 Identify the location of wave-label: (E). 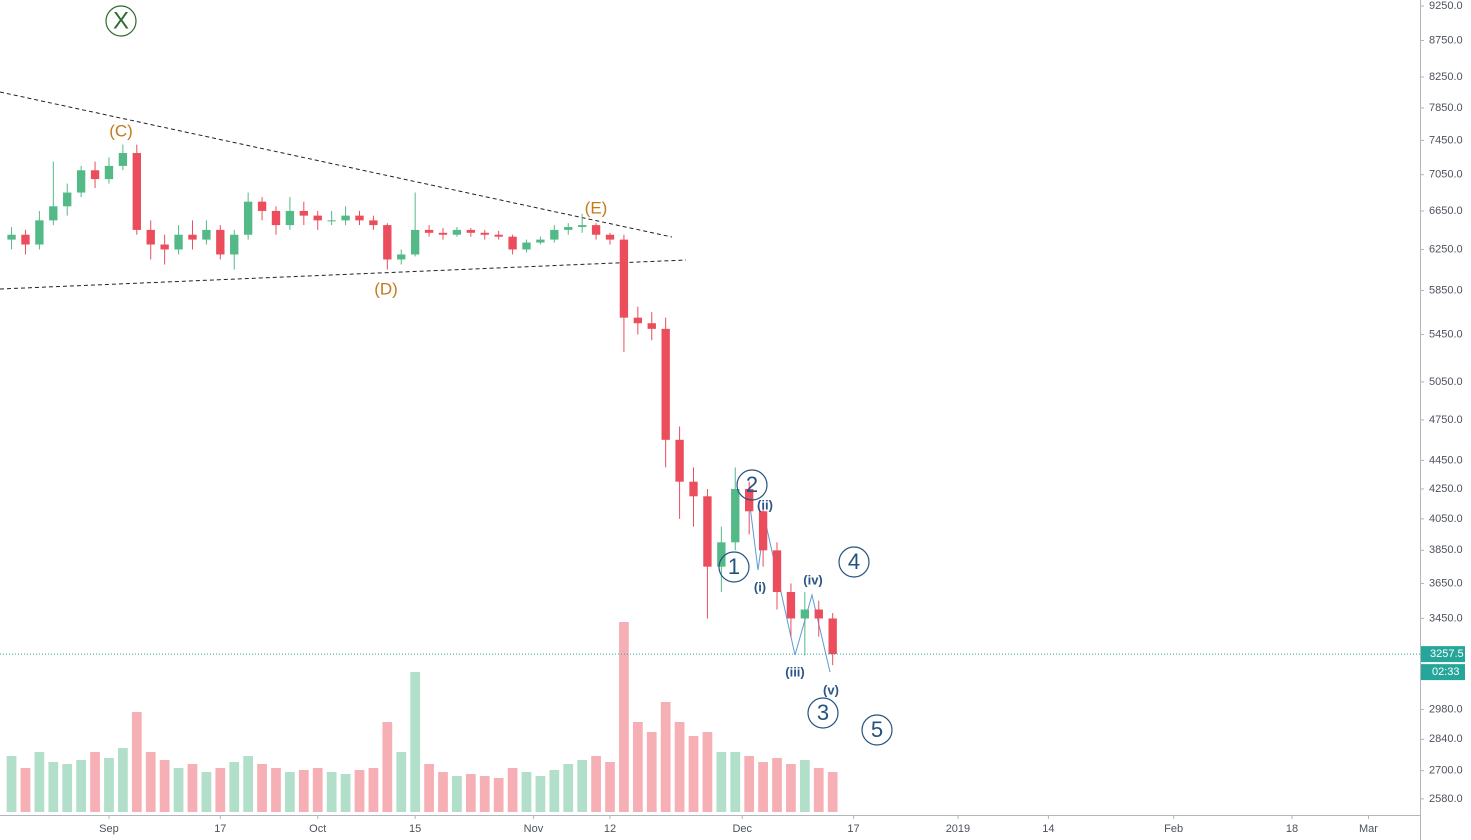
(596, 207).